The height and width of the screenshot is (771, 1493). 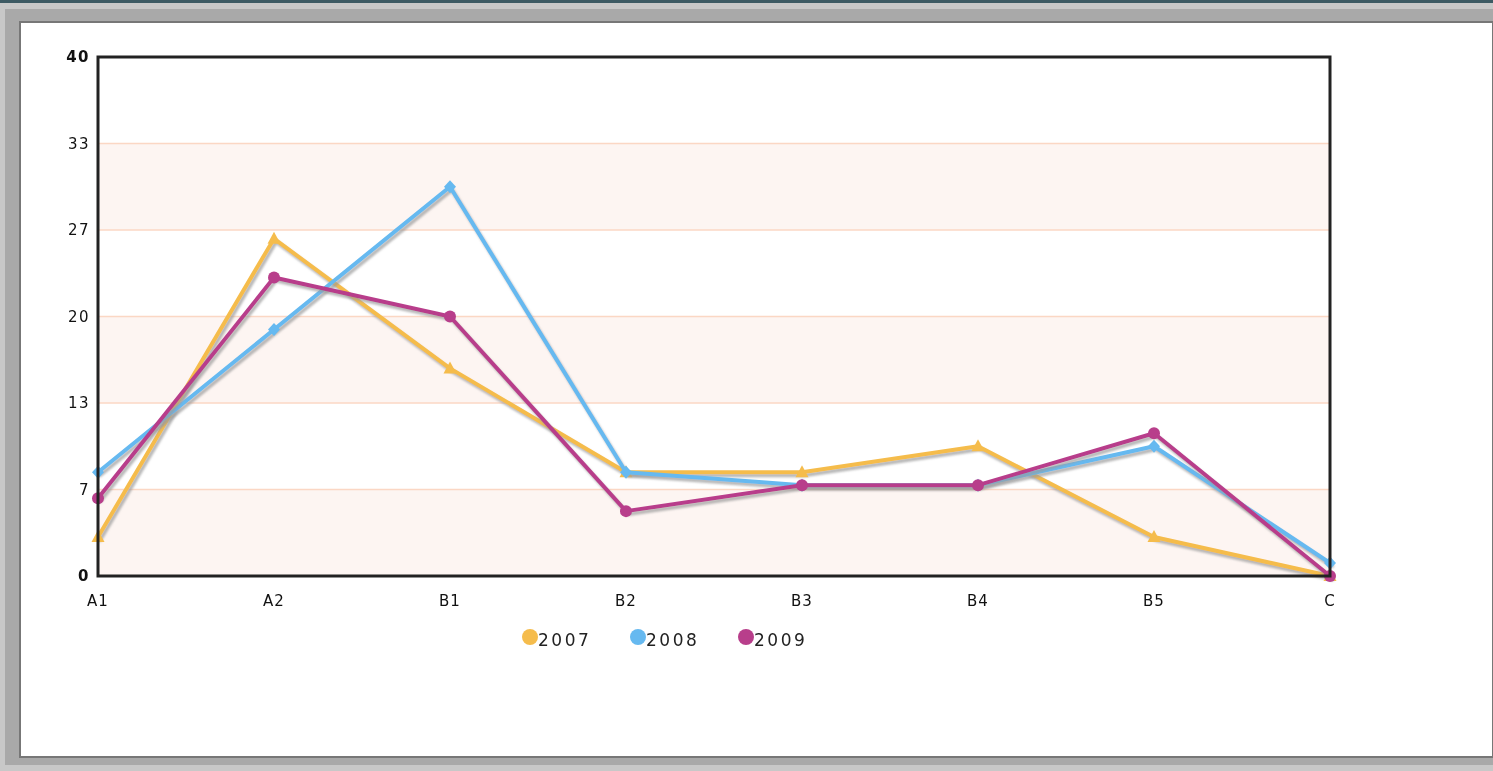 I want to click on y-tick-label: 27, so click(x=78, y=230).